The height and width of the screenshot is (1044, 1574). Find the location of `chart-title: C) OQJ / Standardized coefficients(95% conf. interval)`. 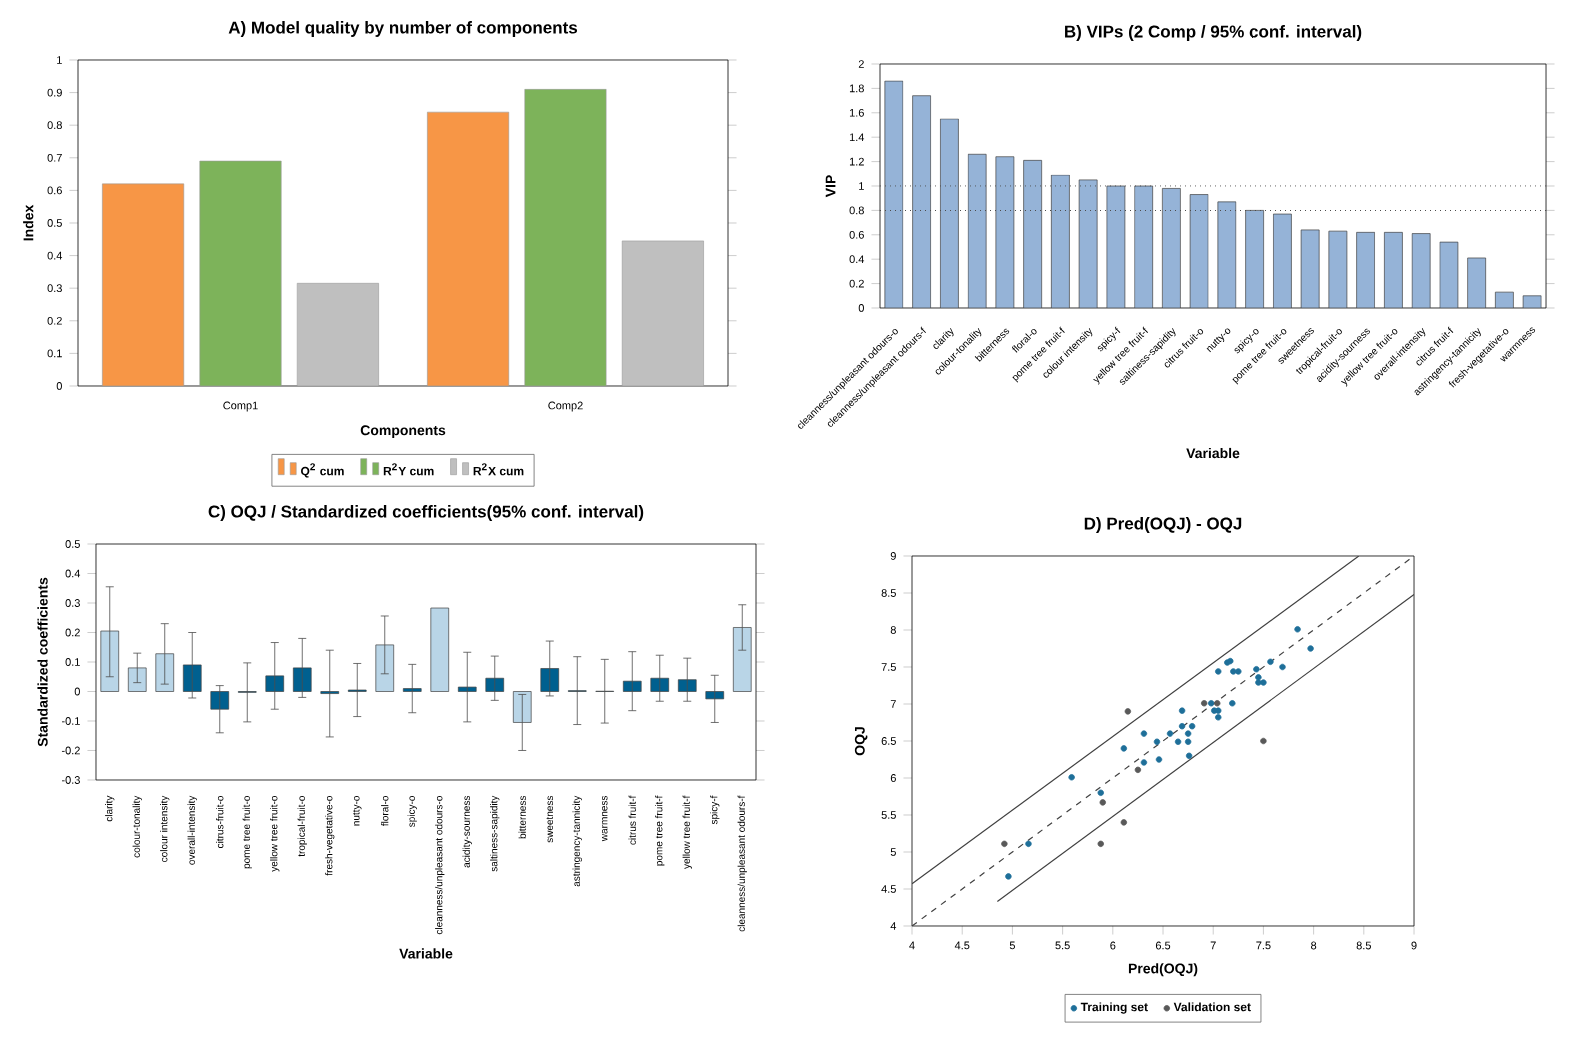

chart-title: C) OQJ / Standardized coefficients(95% conf. interval) is located at coordinates (426, 513).